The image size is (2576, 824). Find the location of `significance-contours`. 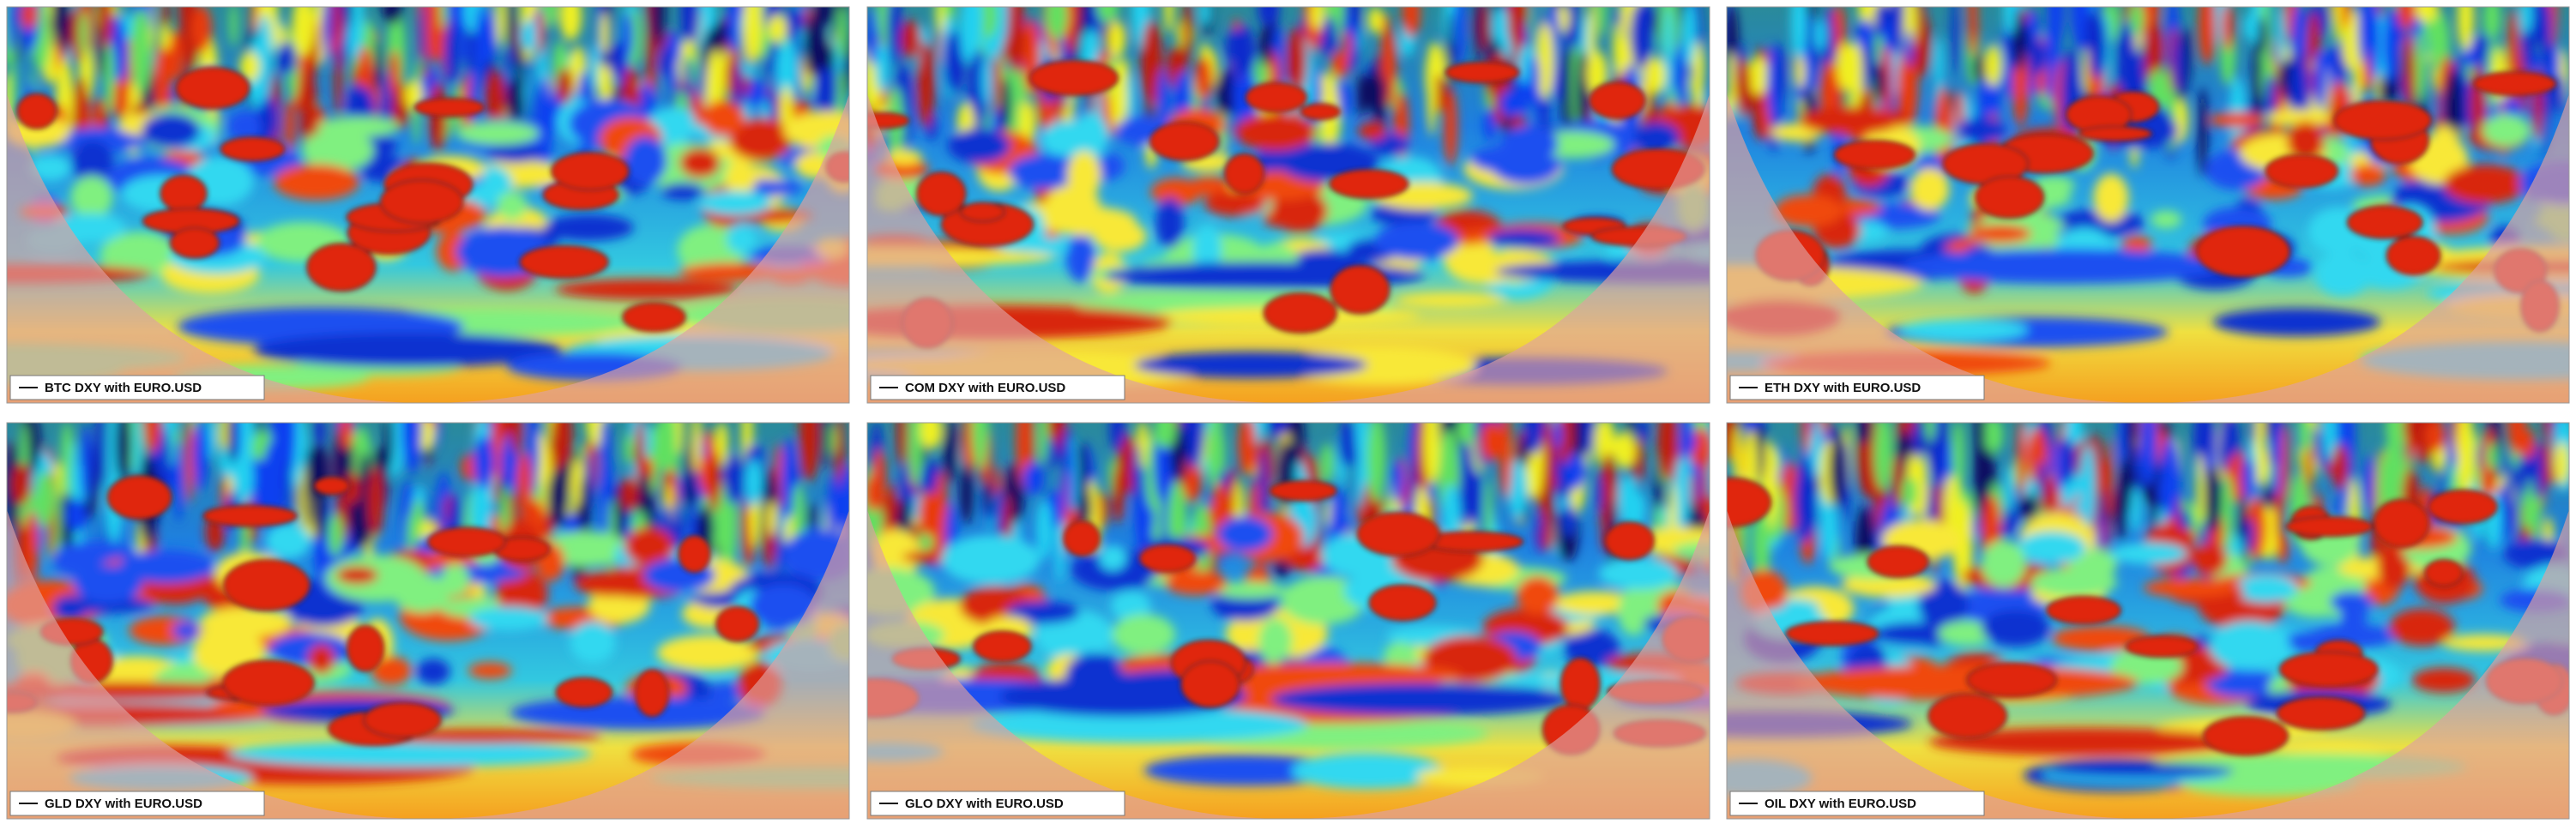

significance-contours is located at coordinates (432, 200).